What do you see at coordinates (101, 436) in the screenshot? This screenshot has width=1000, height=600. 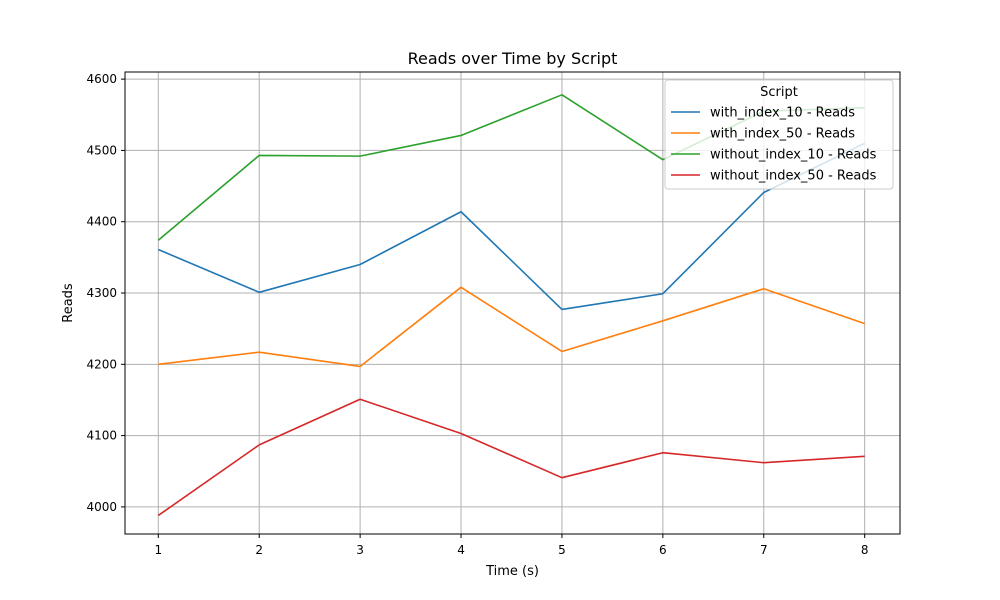 I see `y-tick-label: 4100` at bounding box center [101, 436].